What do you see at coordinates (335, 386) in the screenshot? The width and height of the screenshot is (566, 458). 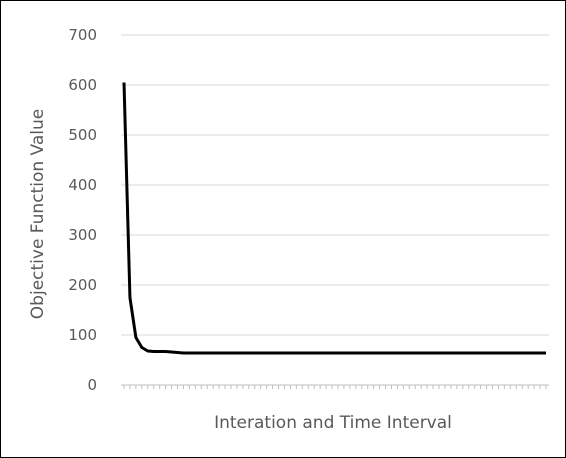 I see `x-axis` at bounding box center [335, 386].